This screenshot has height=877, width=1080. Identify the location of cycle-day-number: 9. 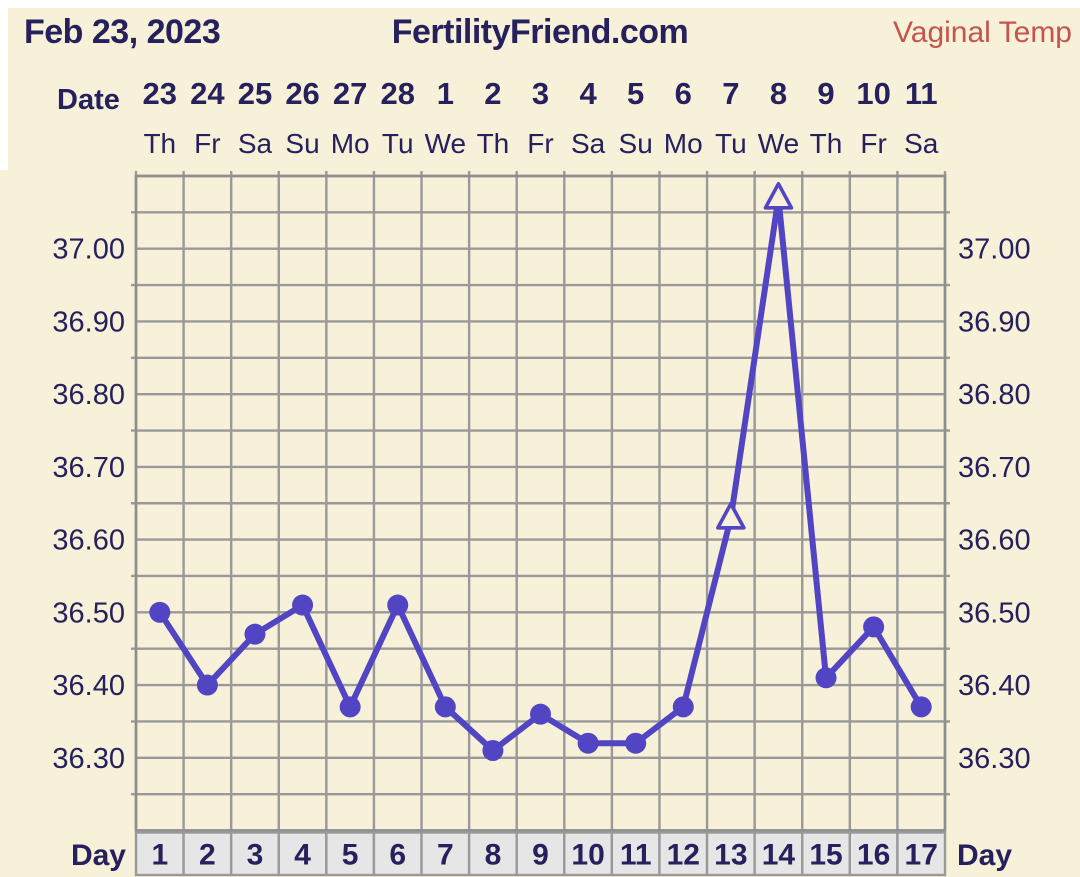
(540, 855).